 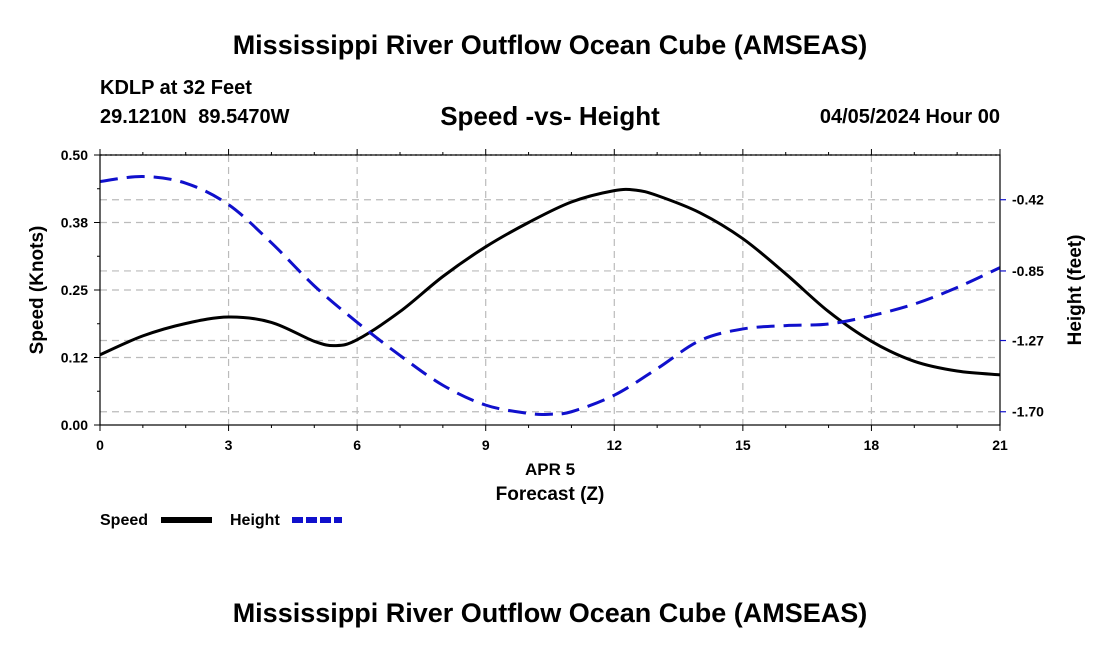 What do you see at coordinates (550, 116) in the screenshot?
I see `chart-subtitle: Speed -vs- Height` at bounding box center [550, 116].